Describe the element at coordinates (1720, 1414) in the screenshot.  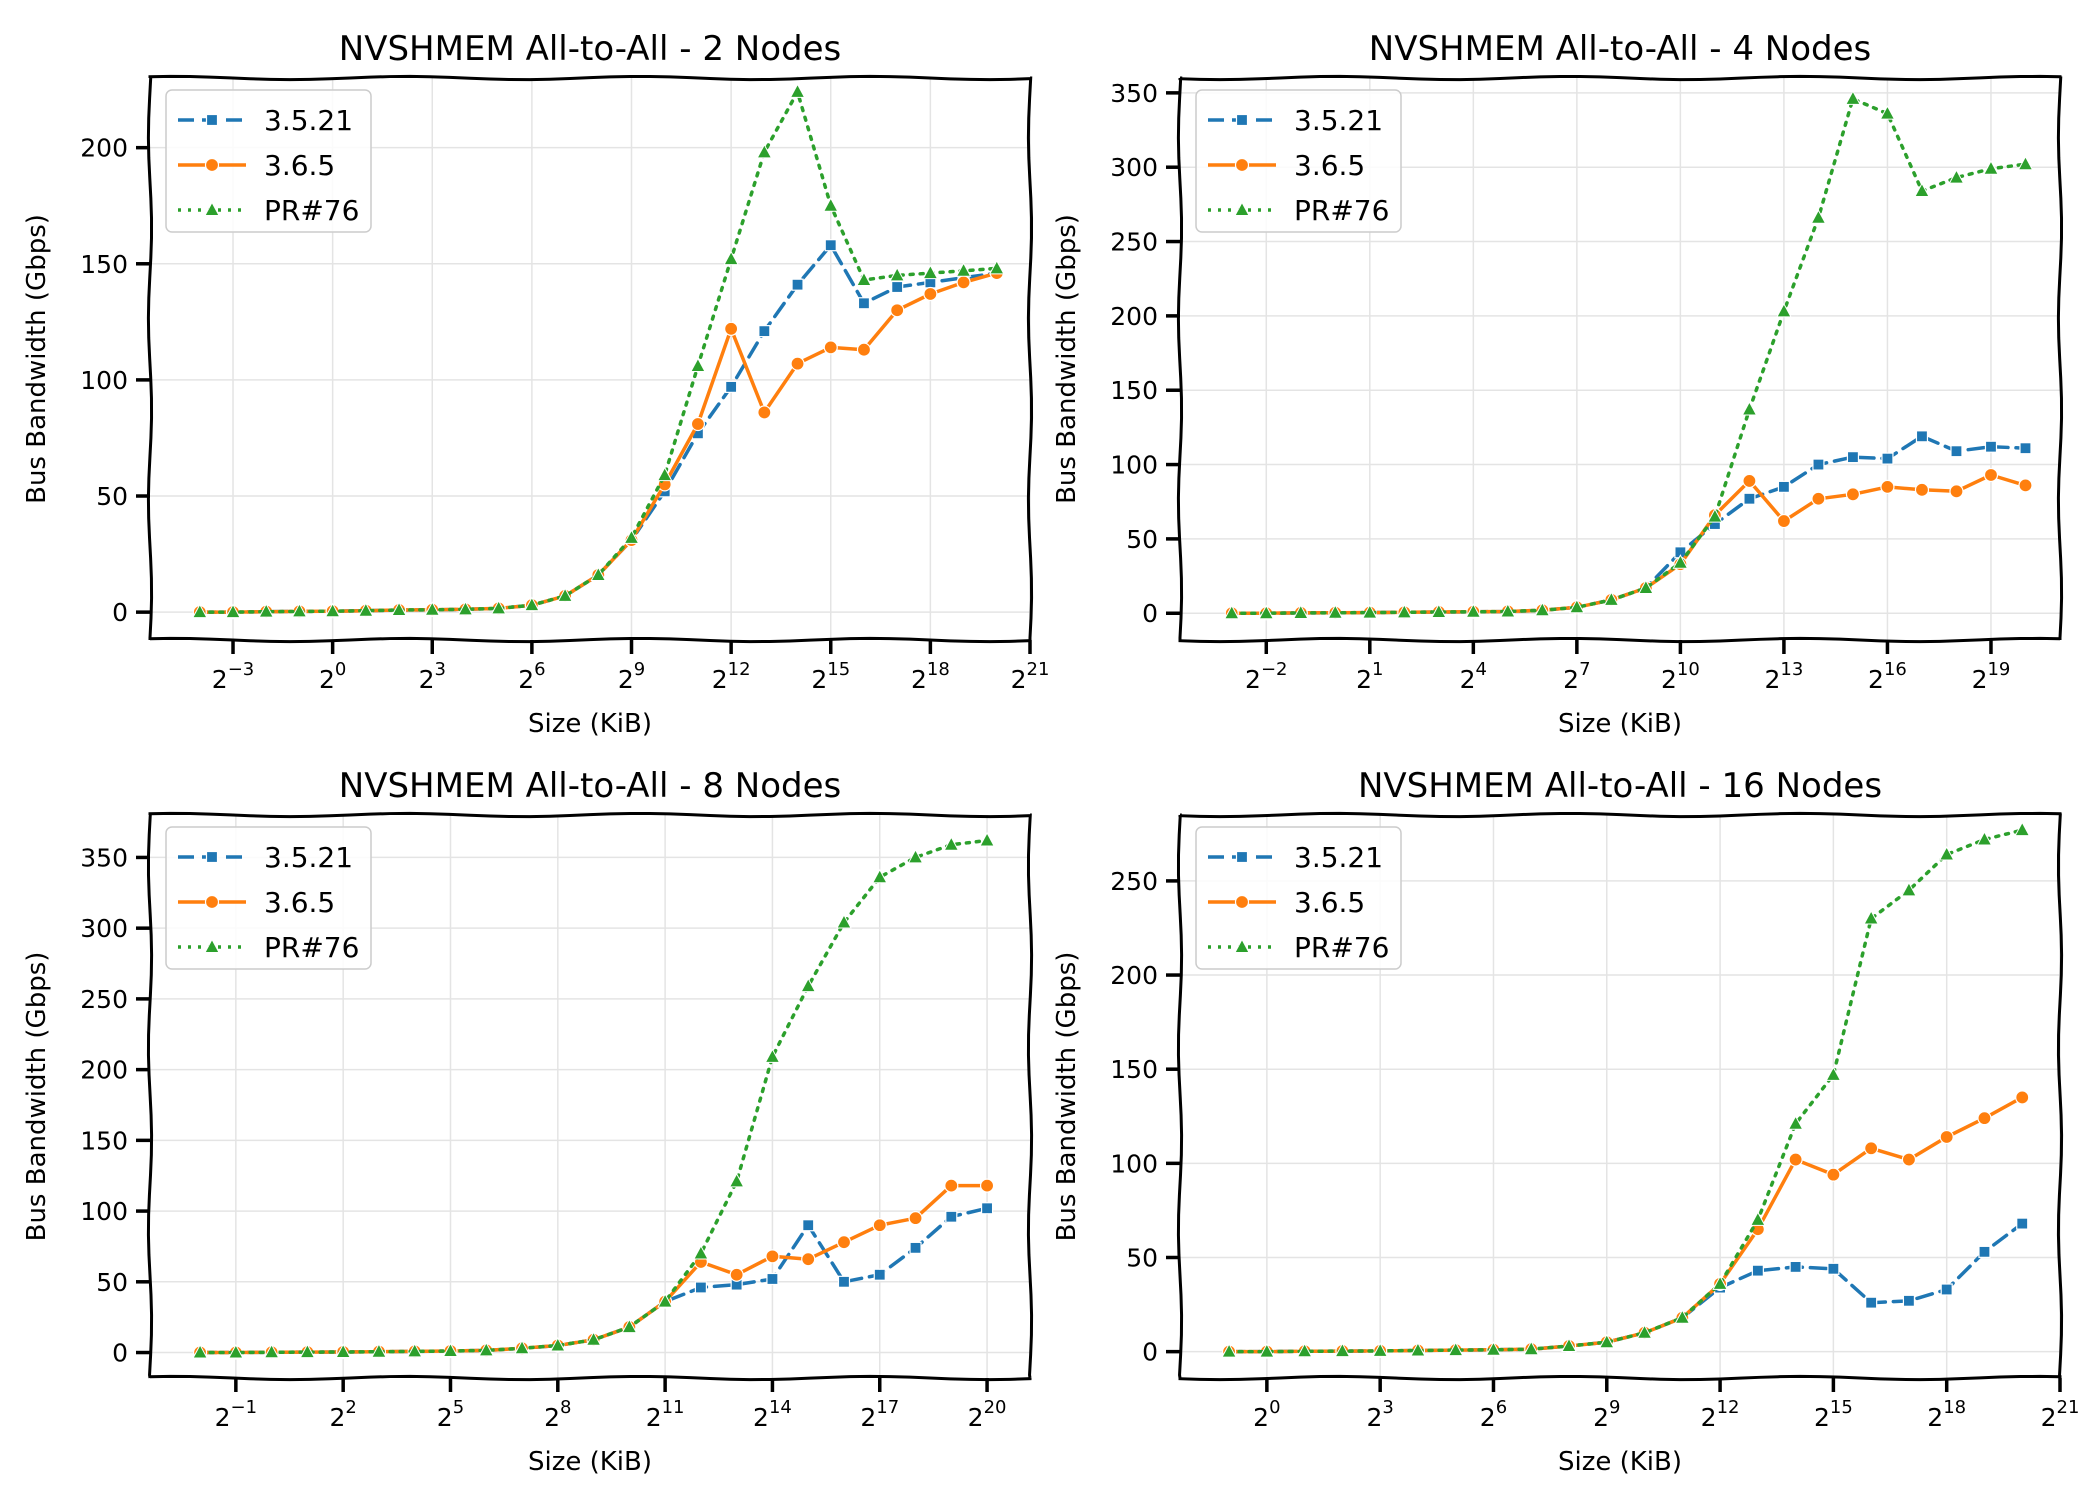
I see `x-tick-label: 212` at that location.